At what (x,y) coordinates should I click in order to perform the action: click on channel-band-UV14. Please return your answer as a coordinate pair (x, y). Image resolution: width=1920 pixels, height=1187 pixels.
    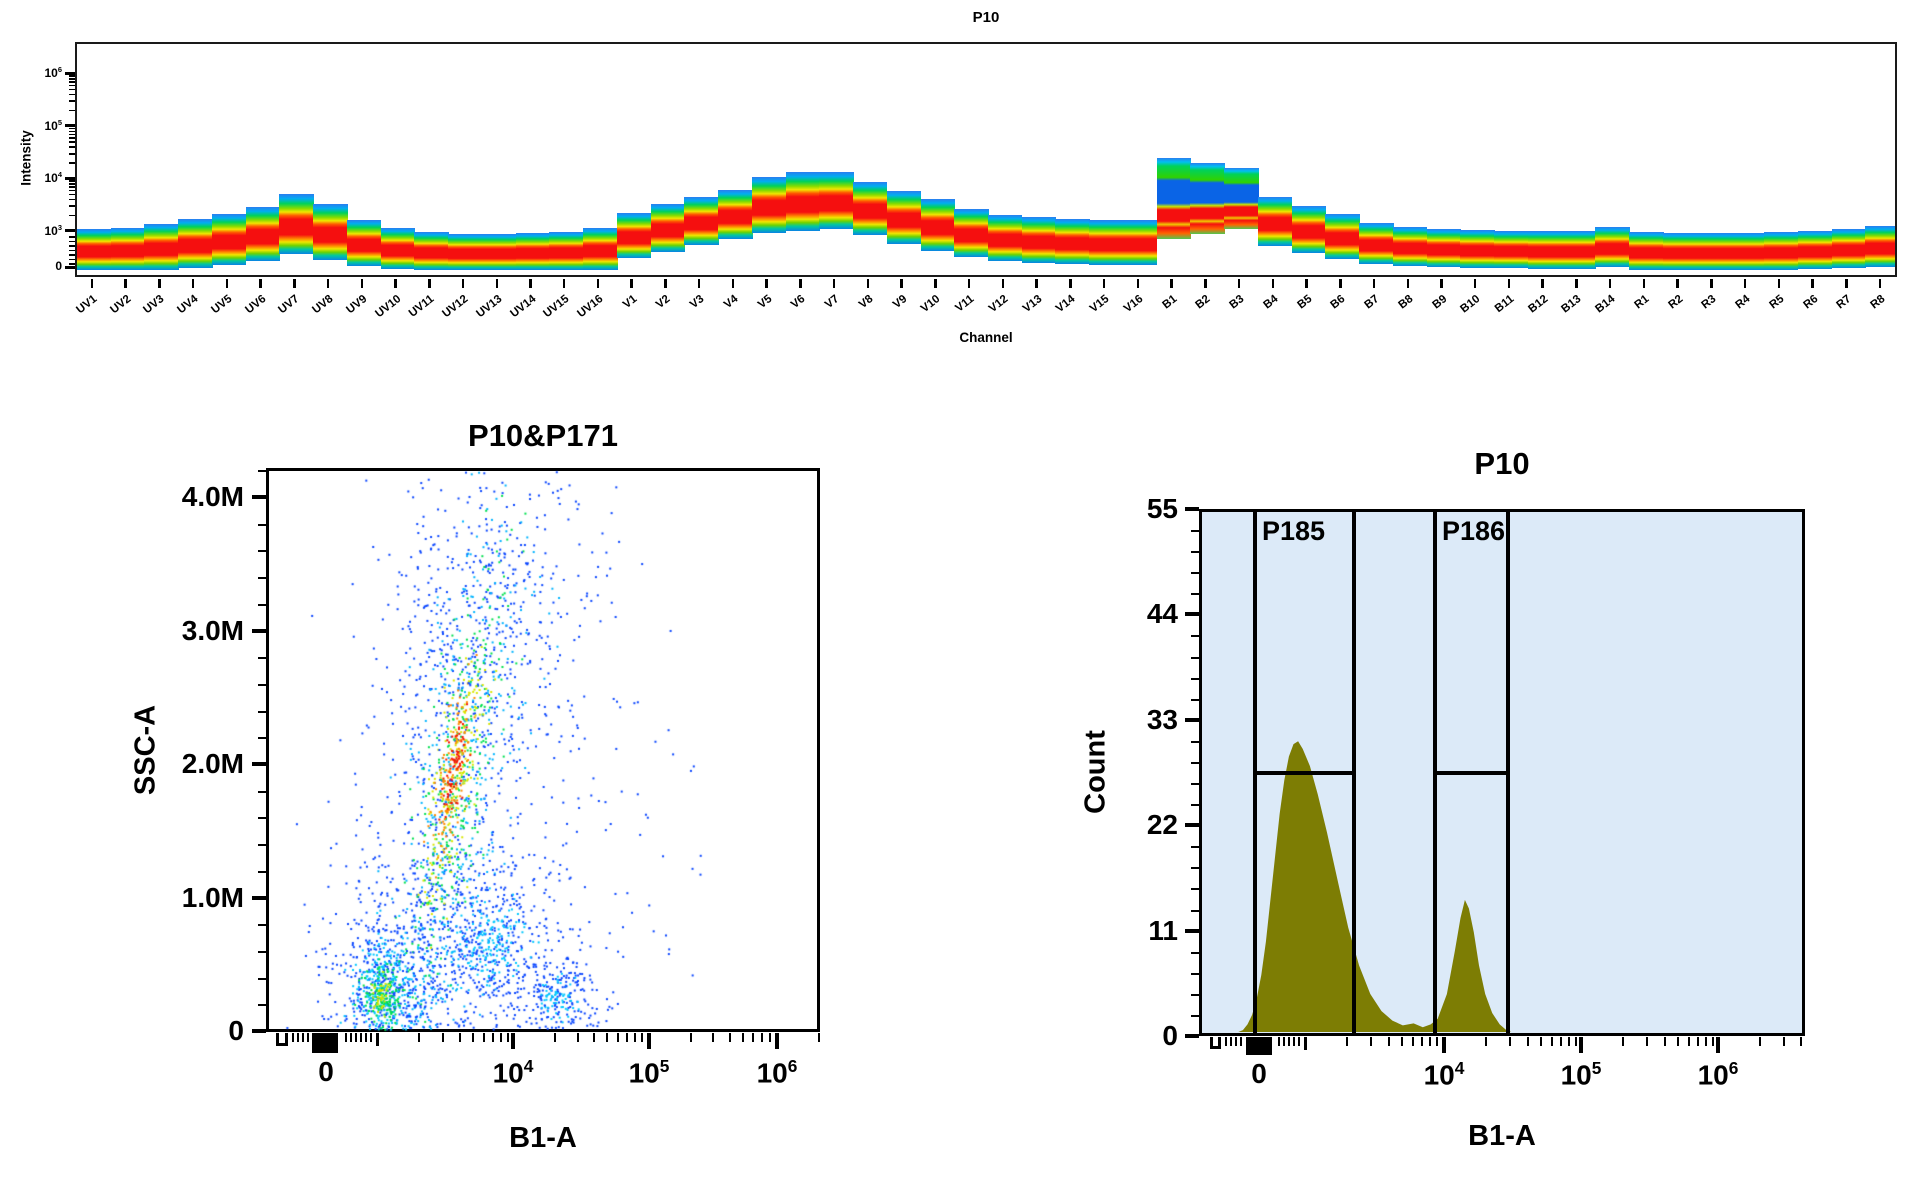
    Looking at the image, I should click on (533, 251).